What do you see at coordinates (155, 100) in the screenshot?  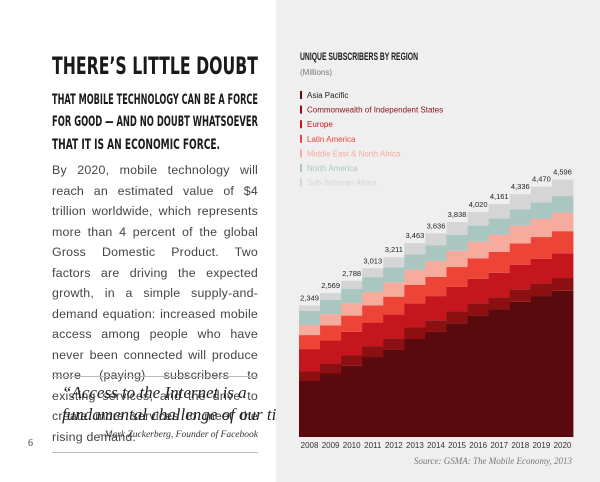 I see `heading-line: THAT MOBILE TECHNOLOGY CAN BE A FORCE` at bounding box center [155, 100].